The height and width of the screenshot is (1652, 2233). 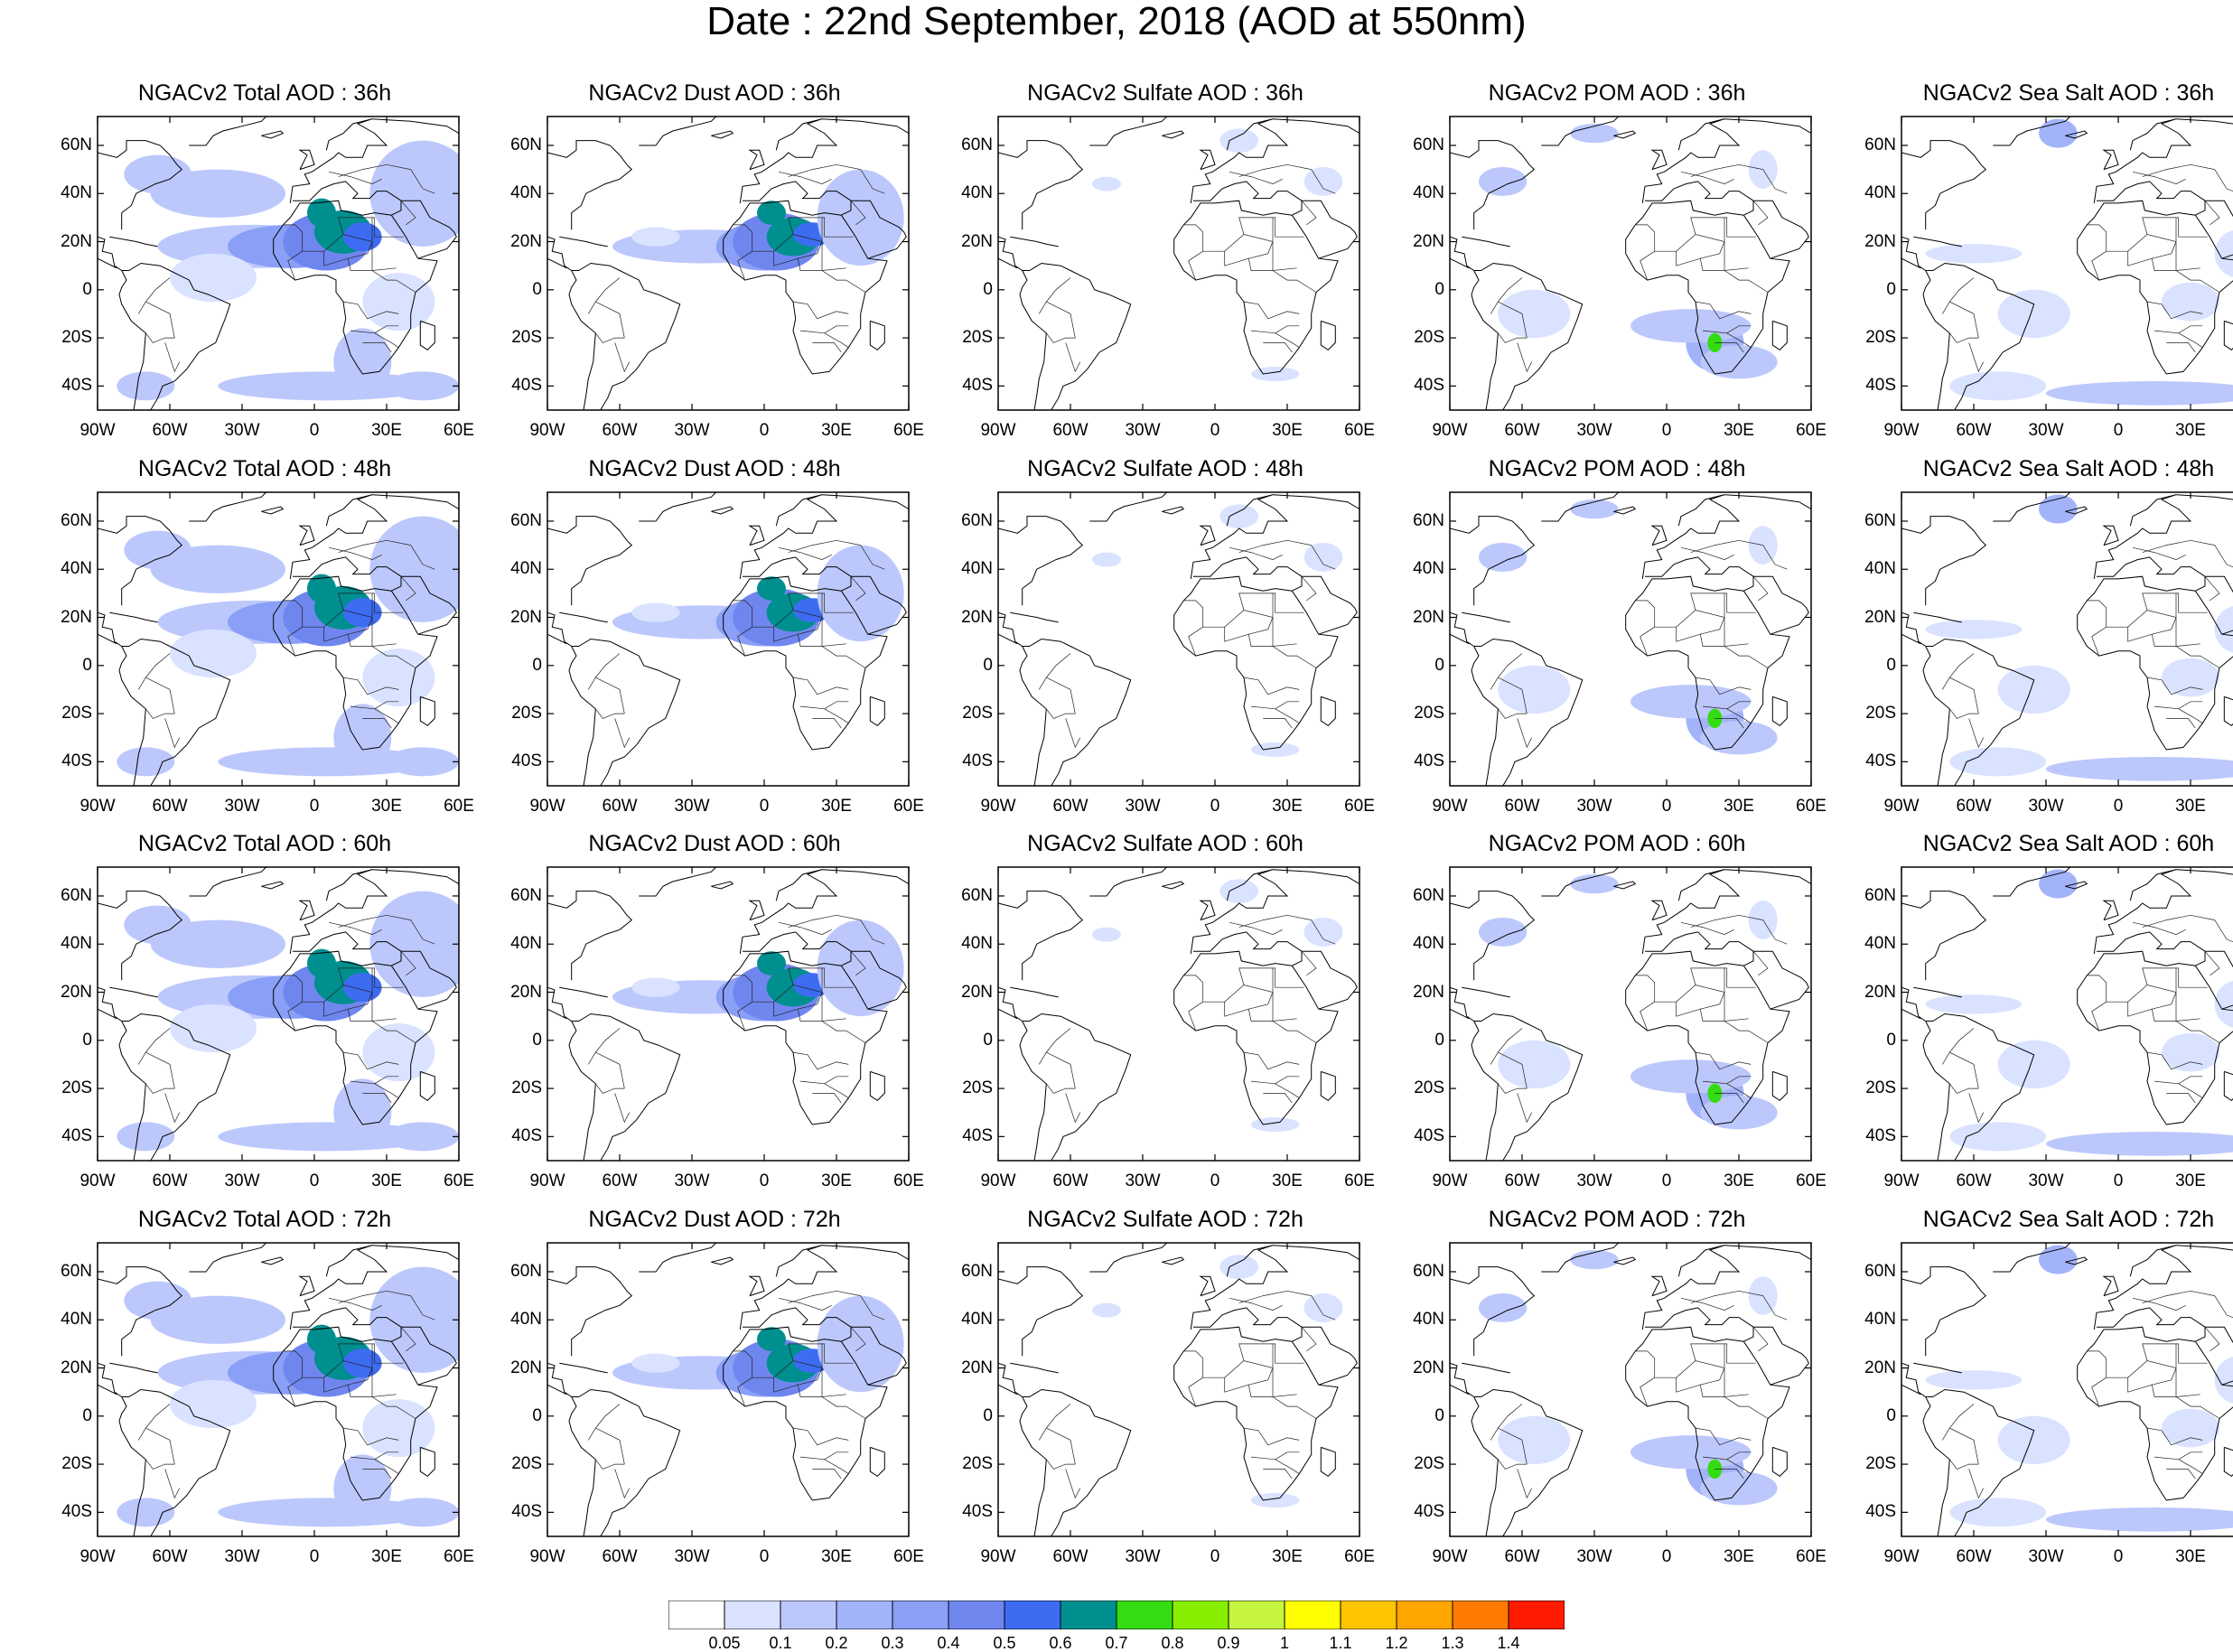 I want to click on lon-tick-label: 60W, so click(x=1974, y=806).